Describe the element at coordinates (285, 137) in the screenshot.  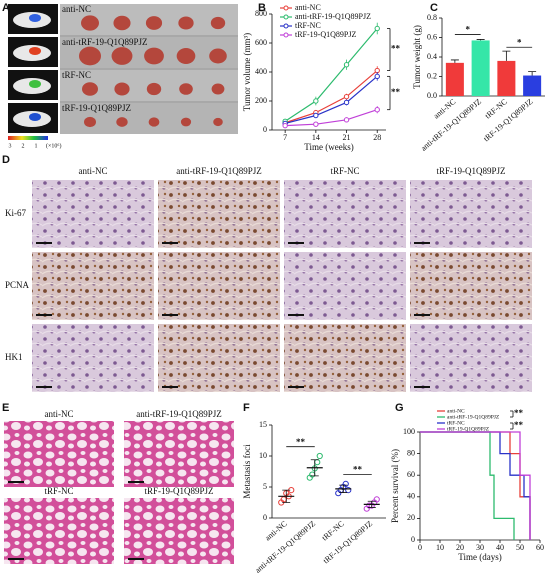
I see `x-tick-label: 7` at that location.